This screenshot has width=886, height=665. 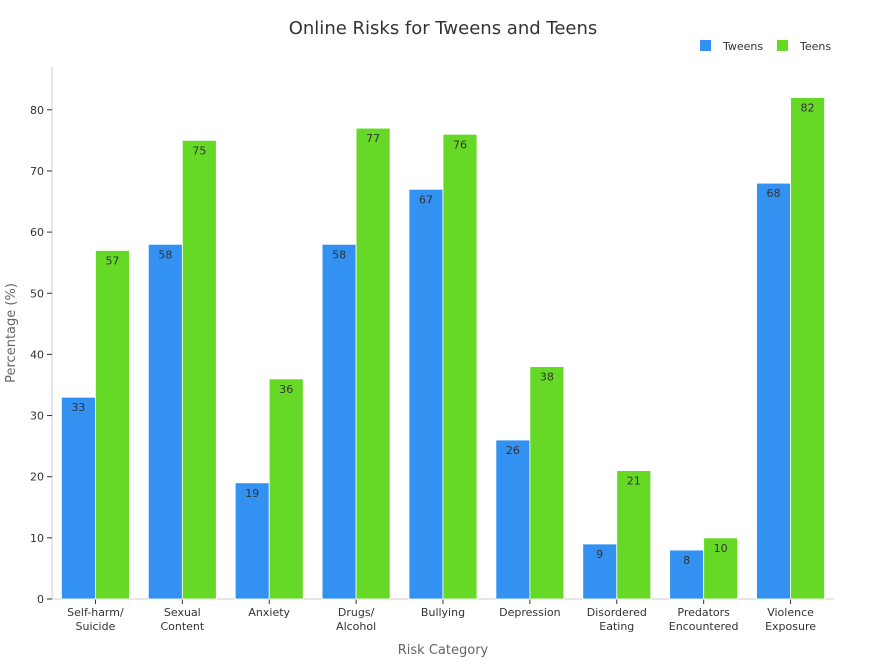 I want to click on bar-value-label: 67, so click(x=426, y=199).